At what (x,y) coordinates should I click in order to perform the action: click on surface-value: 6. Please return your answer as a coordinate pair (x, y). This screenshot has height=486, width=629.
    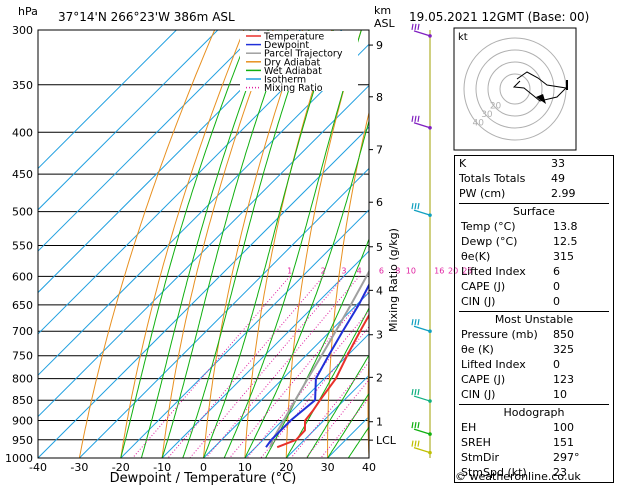
    Looking at the image, I should click on (556, 271).